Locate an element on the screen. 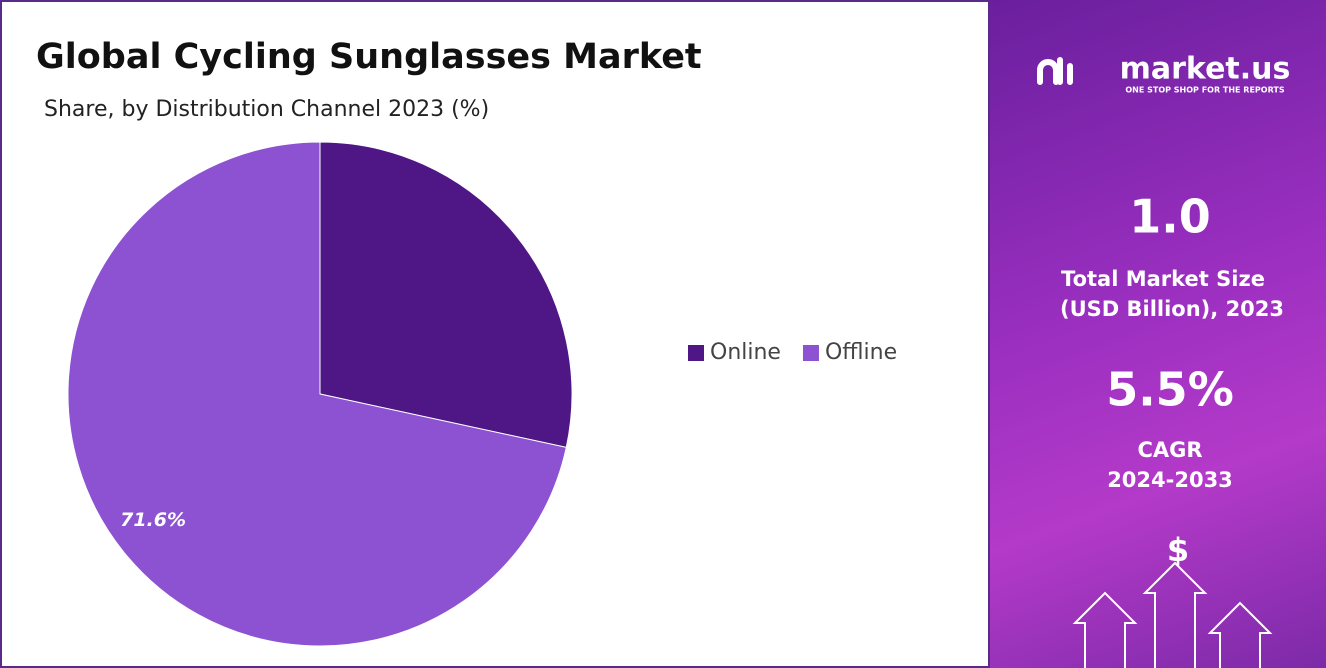 This screenshot has width=1326, height=668. dollar-icon: $ is located at coordinates (1178, 550).